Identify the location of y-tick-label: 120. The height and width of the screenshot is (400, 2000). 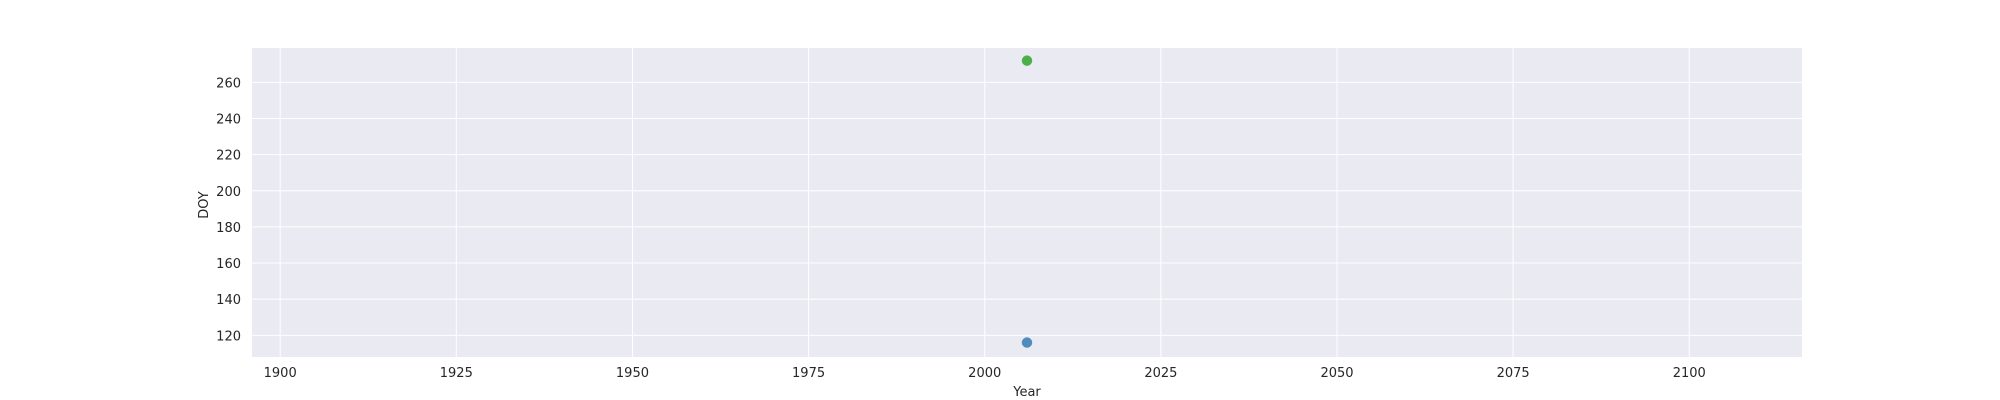
(228, 336).